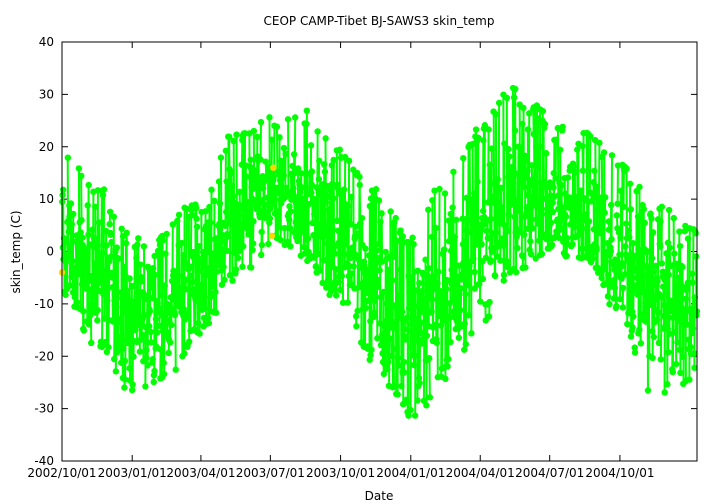 The height and width of the screenshot is (504, 720). I want to click on x-tick-label: 2003/04/01, so click(200, 473).